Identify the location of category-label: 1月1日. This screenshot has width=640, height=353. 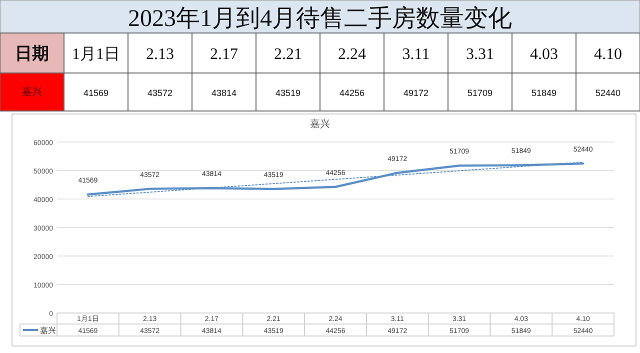
(96, 54).